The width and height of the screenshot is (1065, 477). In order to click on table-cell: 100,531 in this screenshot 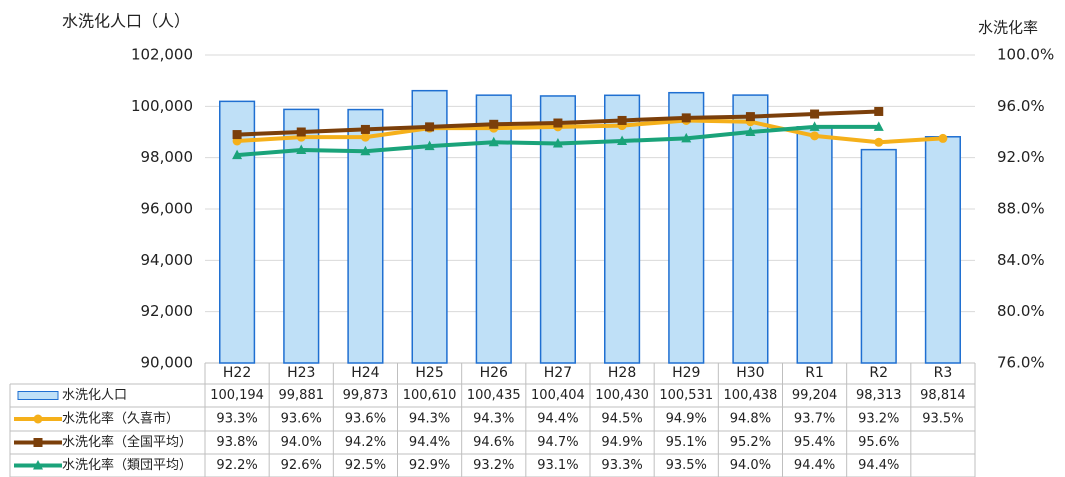, I will do `click(686, 395)`.